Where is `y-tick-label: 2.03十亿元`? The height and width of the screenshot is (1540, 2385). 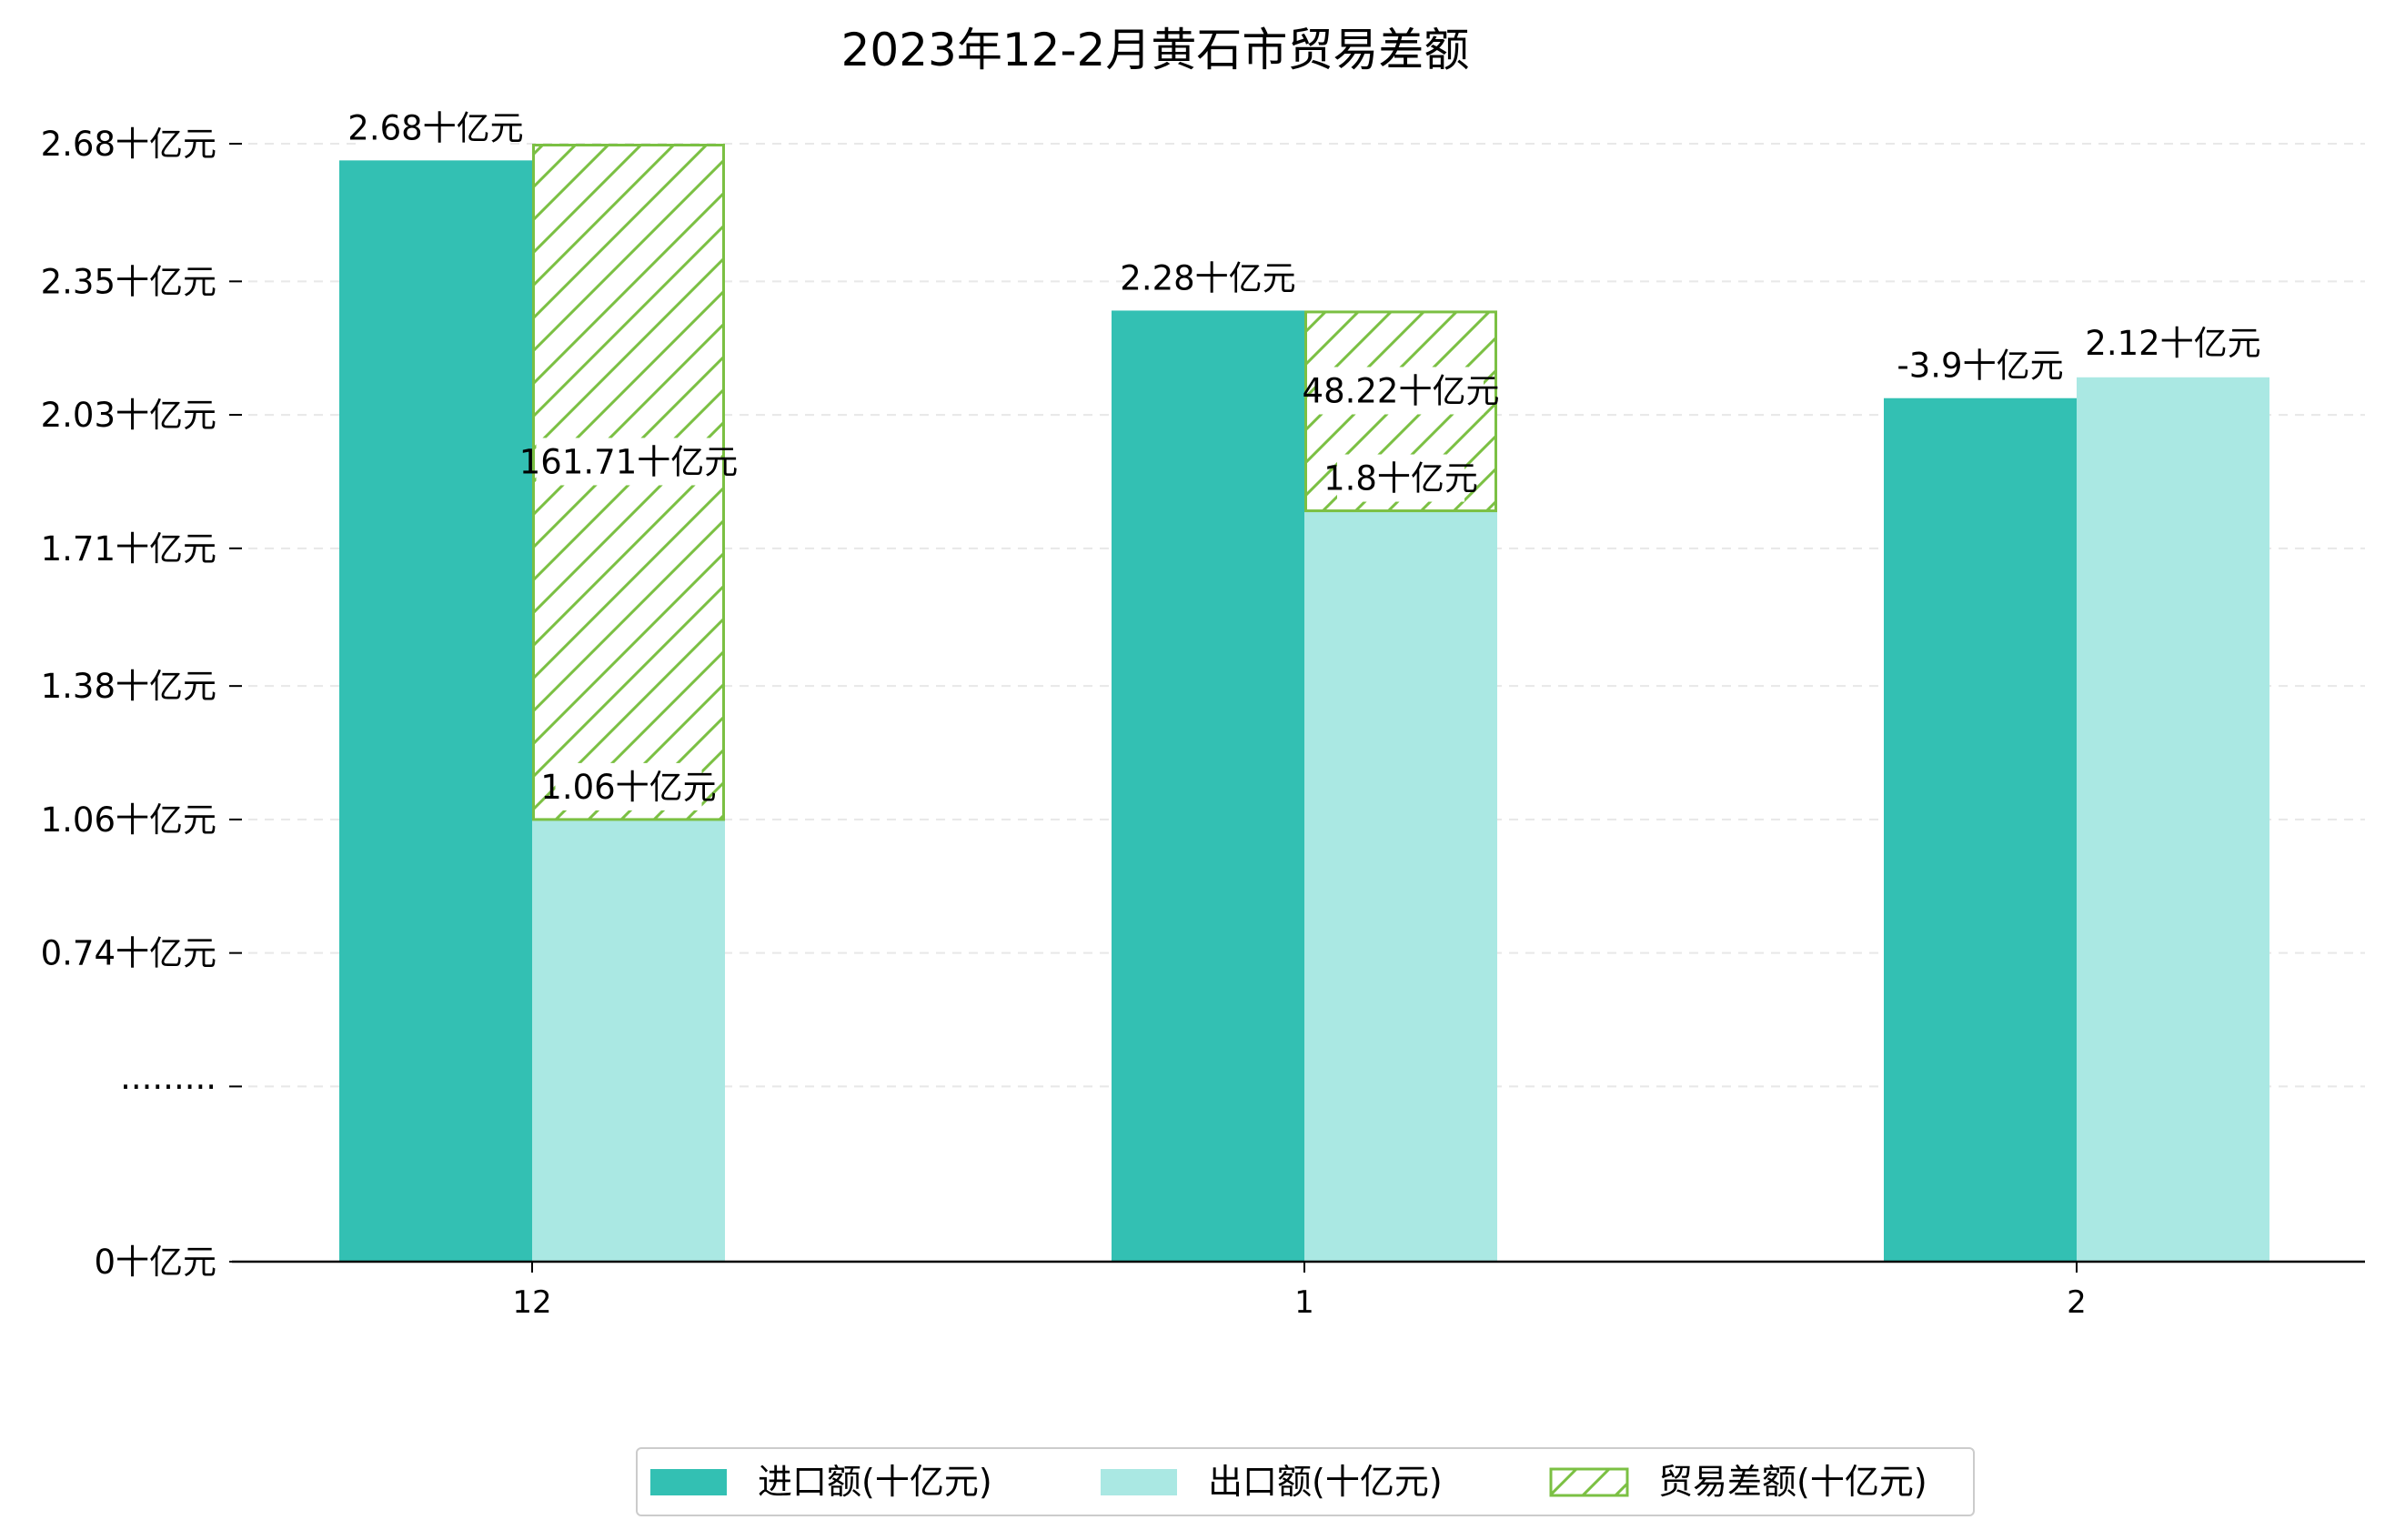 y-tick-label: 2.03十亿元 is located at coordinates (128, 415).